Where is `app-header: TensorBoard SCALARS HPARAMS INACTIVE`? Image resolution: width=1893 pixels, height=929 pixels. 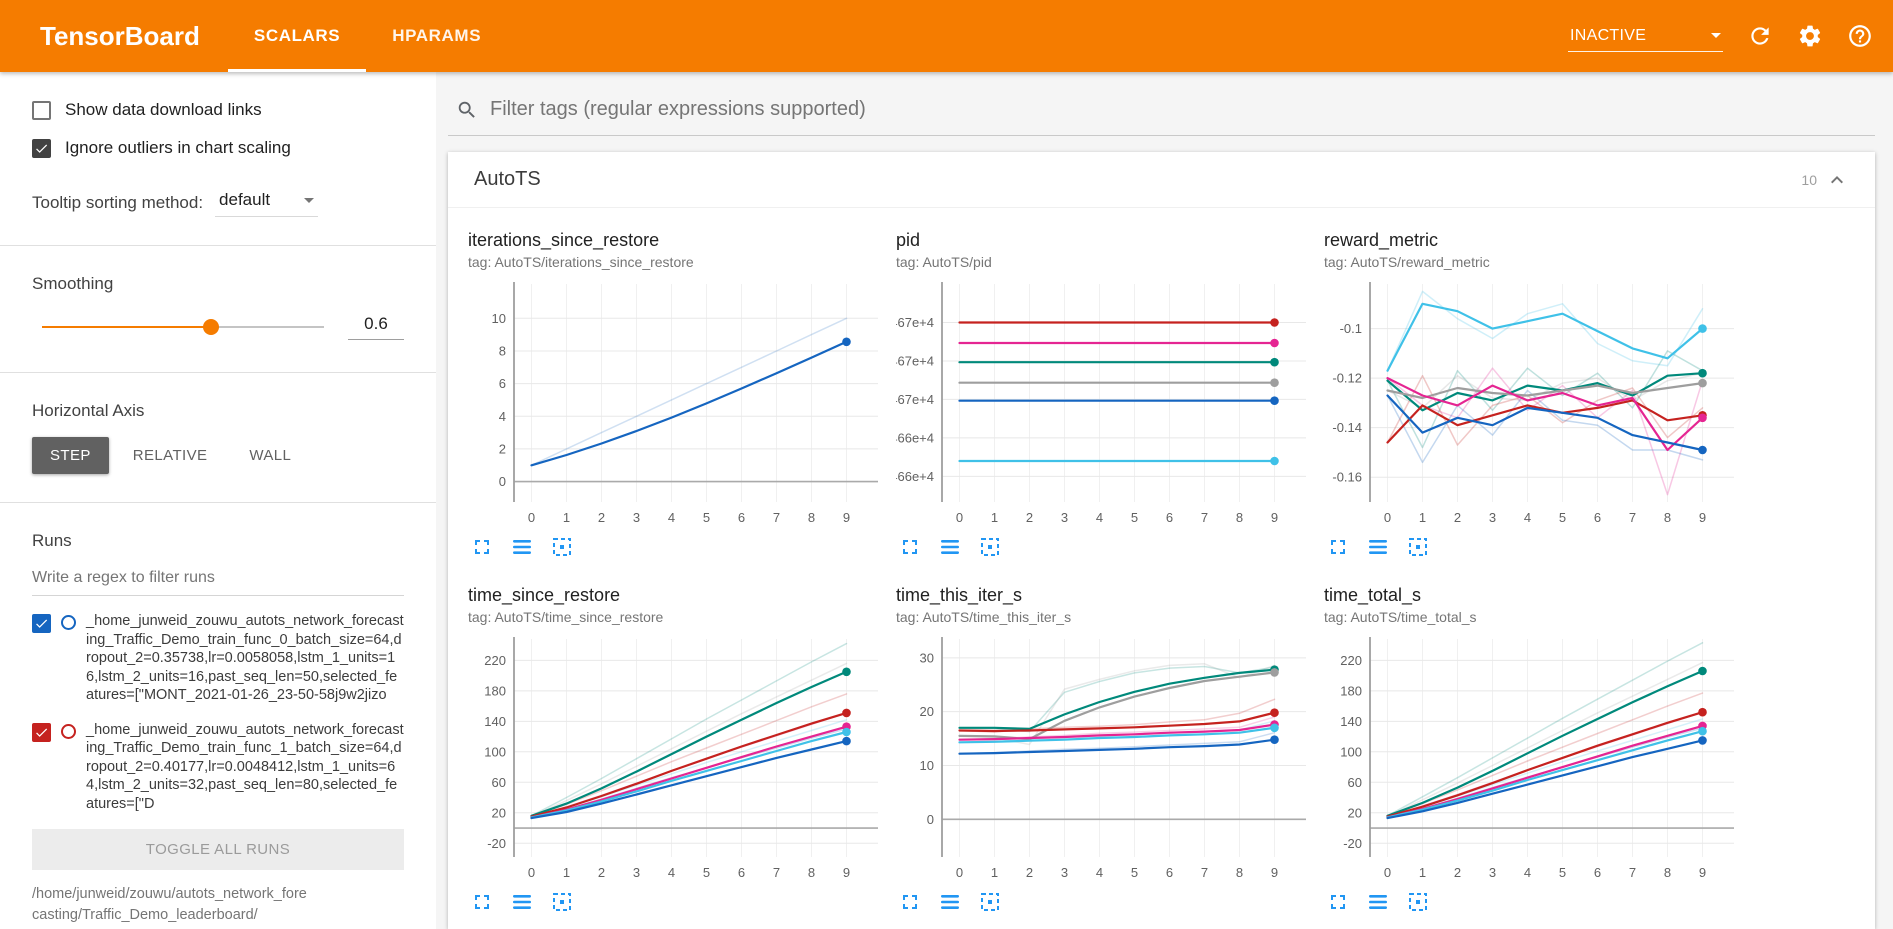
app-header: TensorBoard SCALARS HPARAMS INACTIVE is located at coordinates (946, 36).